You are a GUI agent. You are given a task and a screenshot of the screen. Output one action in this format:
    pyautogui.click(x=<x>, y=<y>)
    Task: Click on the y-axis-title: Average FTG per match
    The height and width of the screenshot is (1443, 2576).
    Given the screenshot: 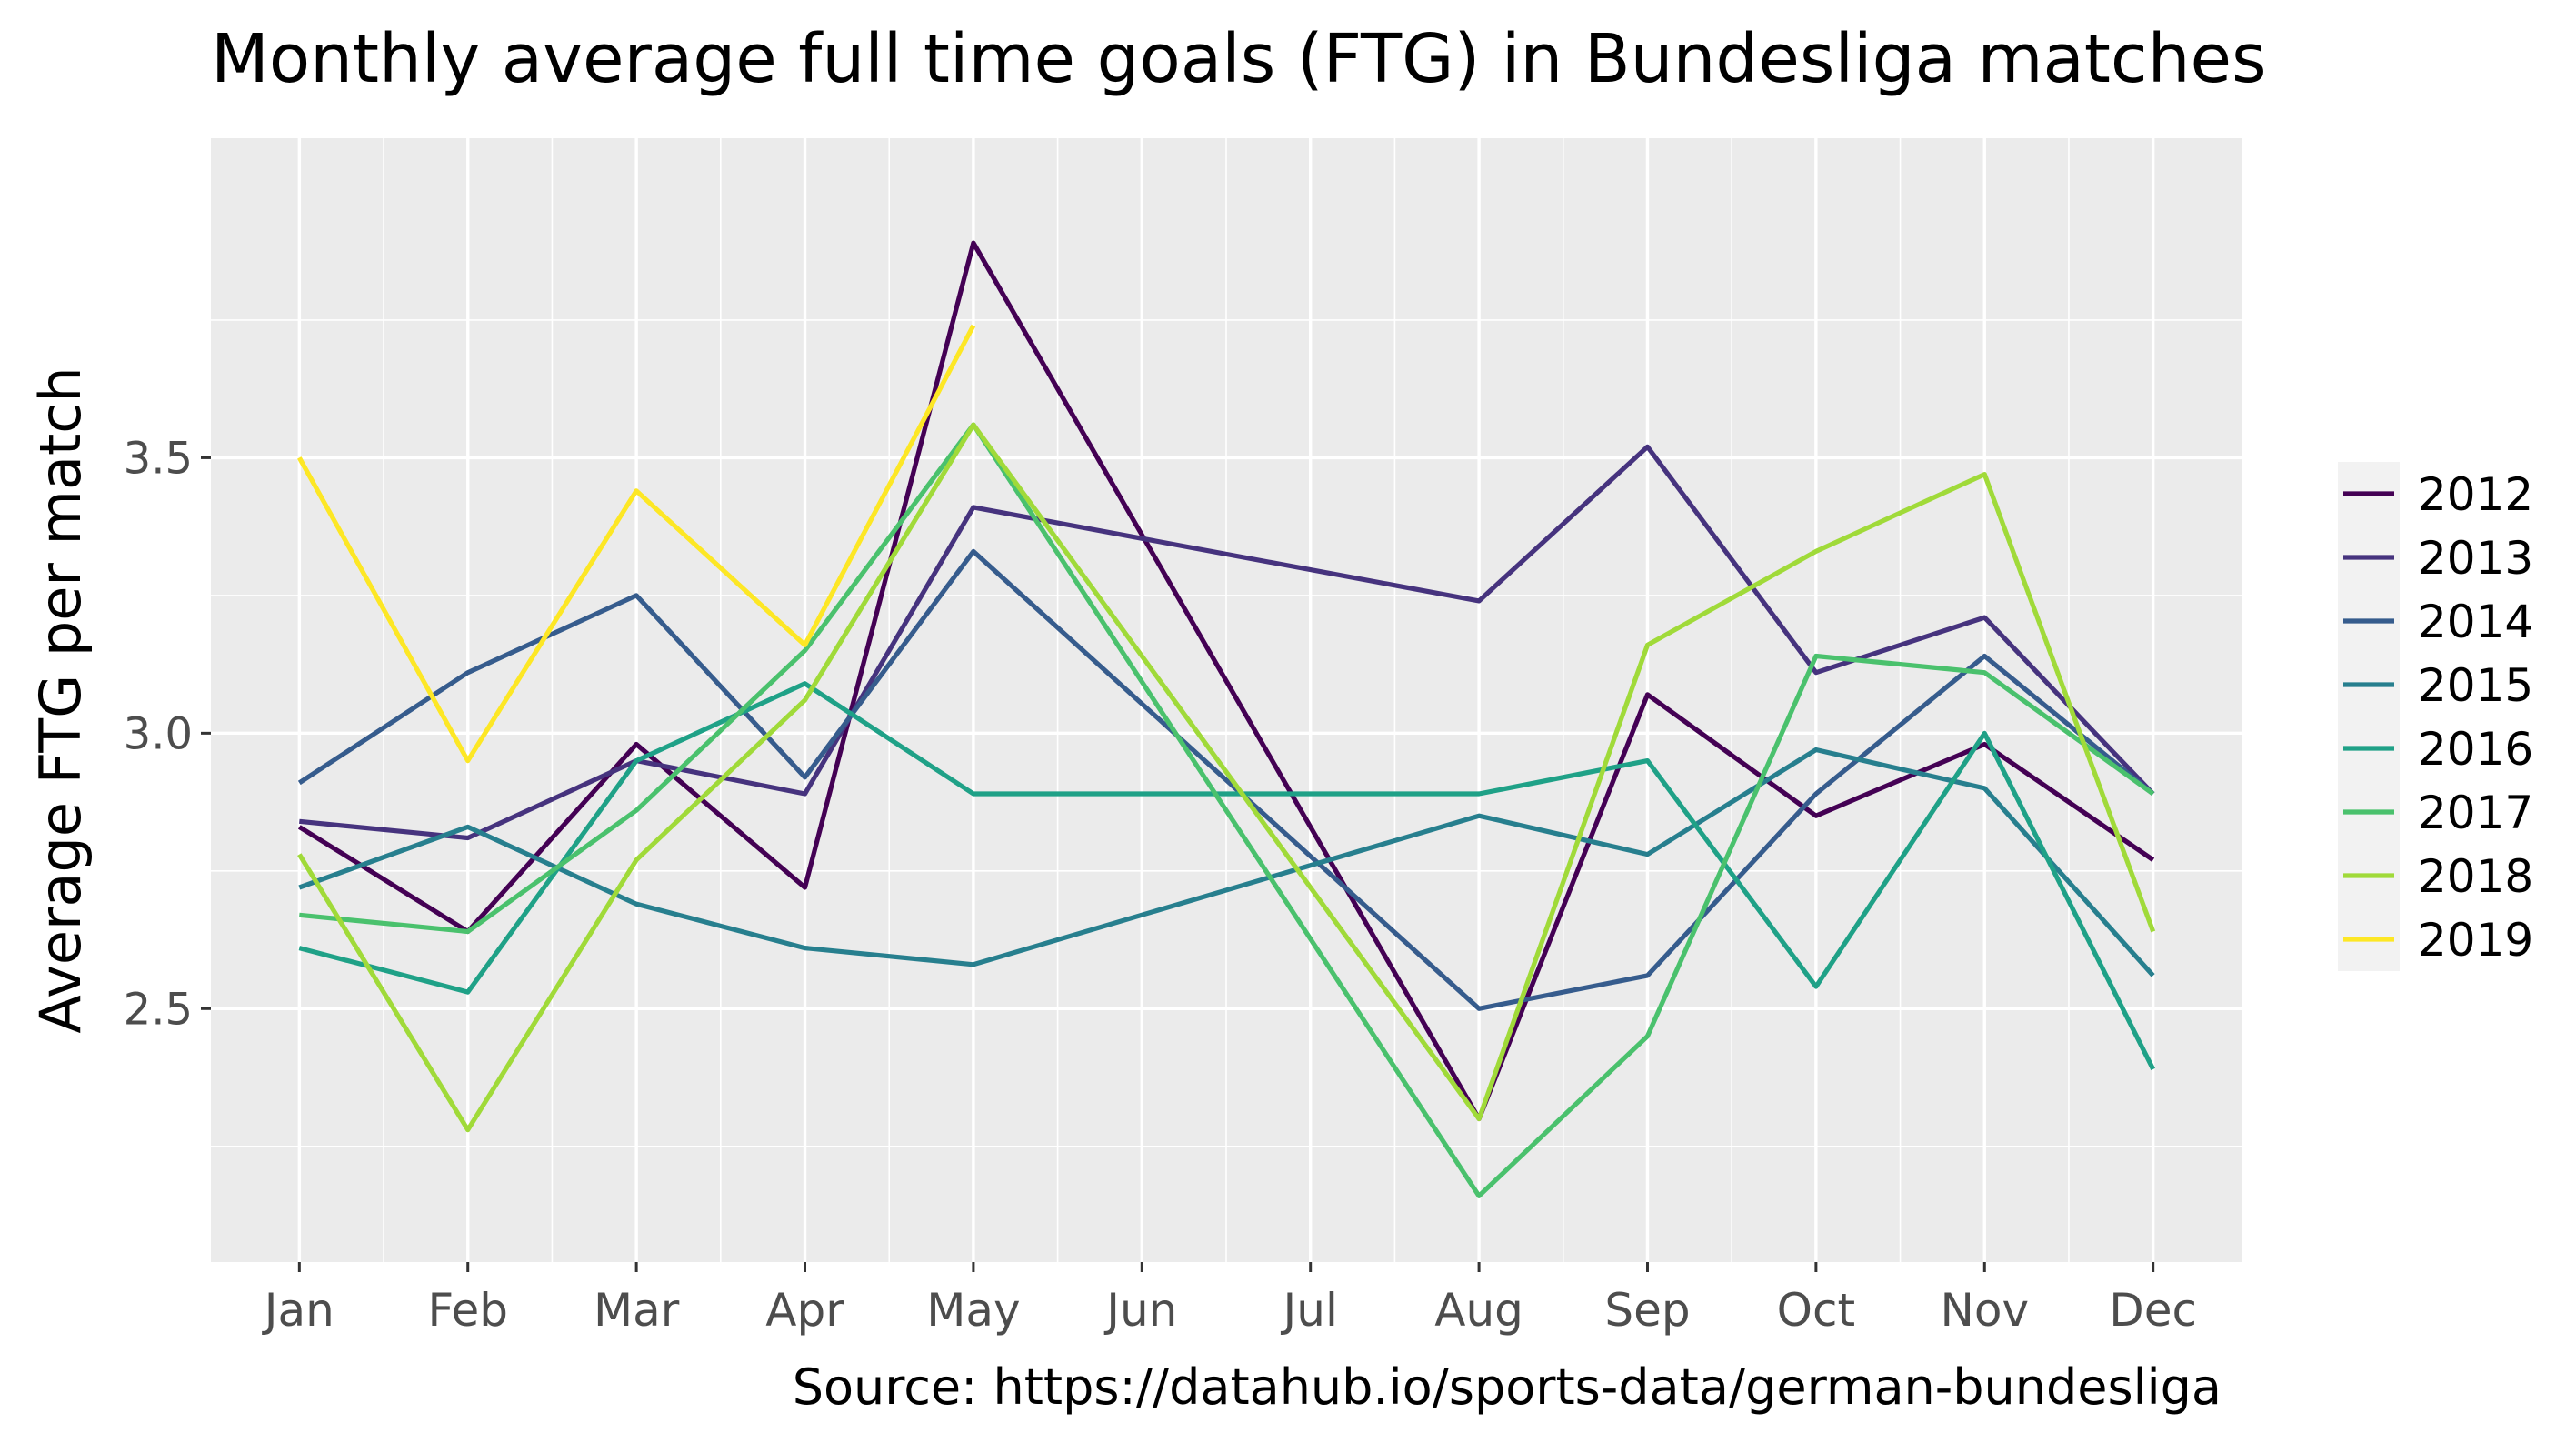 What is the action you would take?
    pyautogui.click(x=60, y=699)
    